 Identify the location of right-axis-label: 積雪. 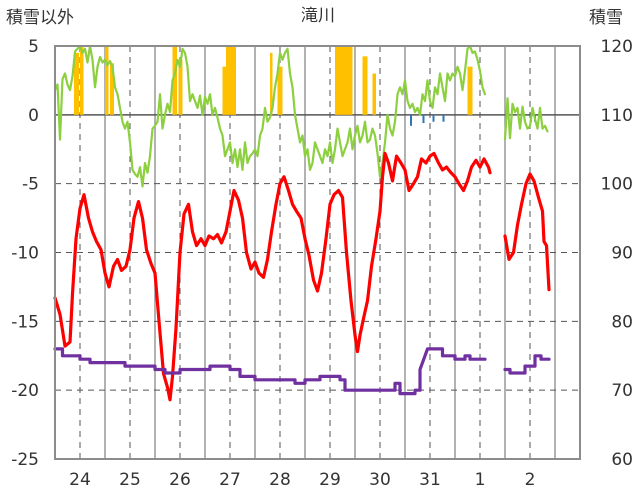
(606, 18).